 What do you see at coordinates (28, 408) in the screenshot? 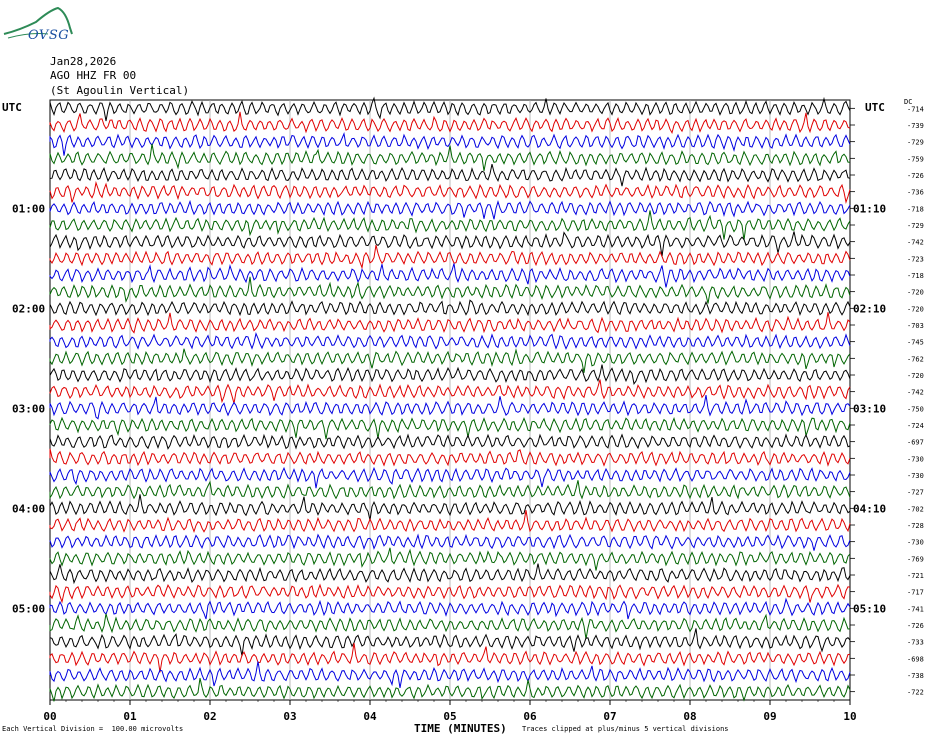
I see `left-time-label: 03:00` at bounding box center [28, 408].